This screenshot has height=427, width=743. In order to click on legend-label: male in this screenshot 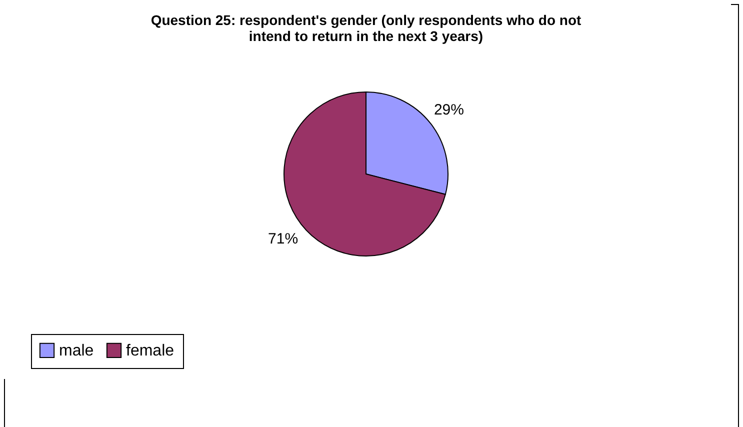, I will do `click(76, 351)`.